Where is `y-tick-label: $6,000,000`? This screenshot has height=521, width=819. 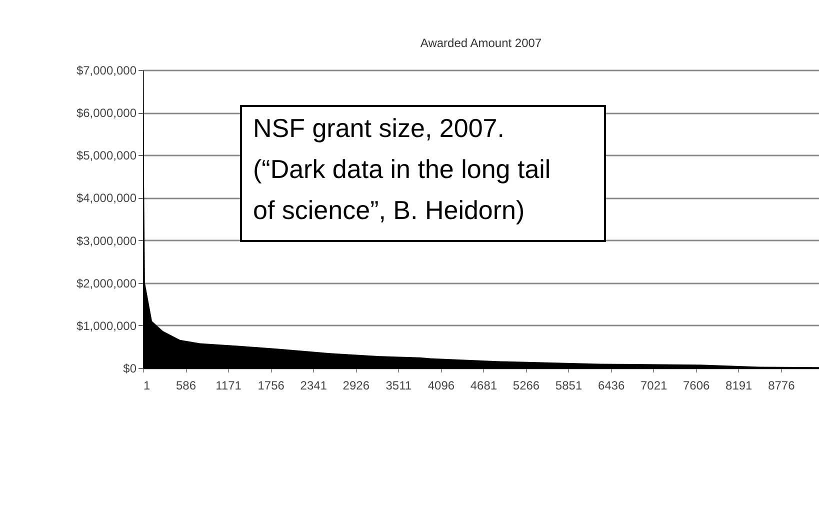
y-tick-label: $6,000,000 is located at coordinates (106, 113).